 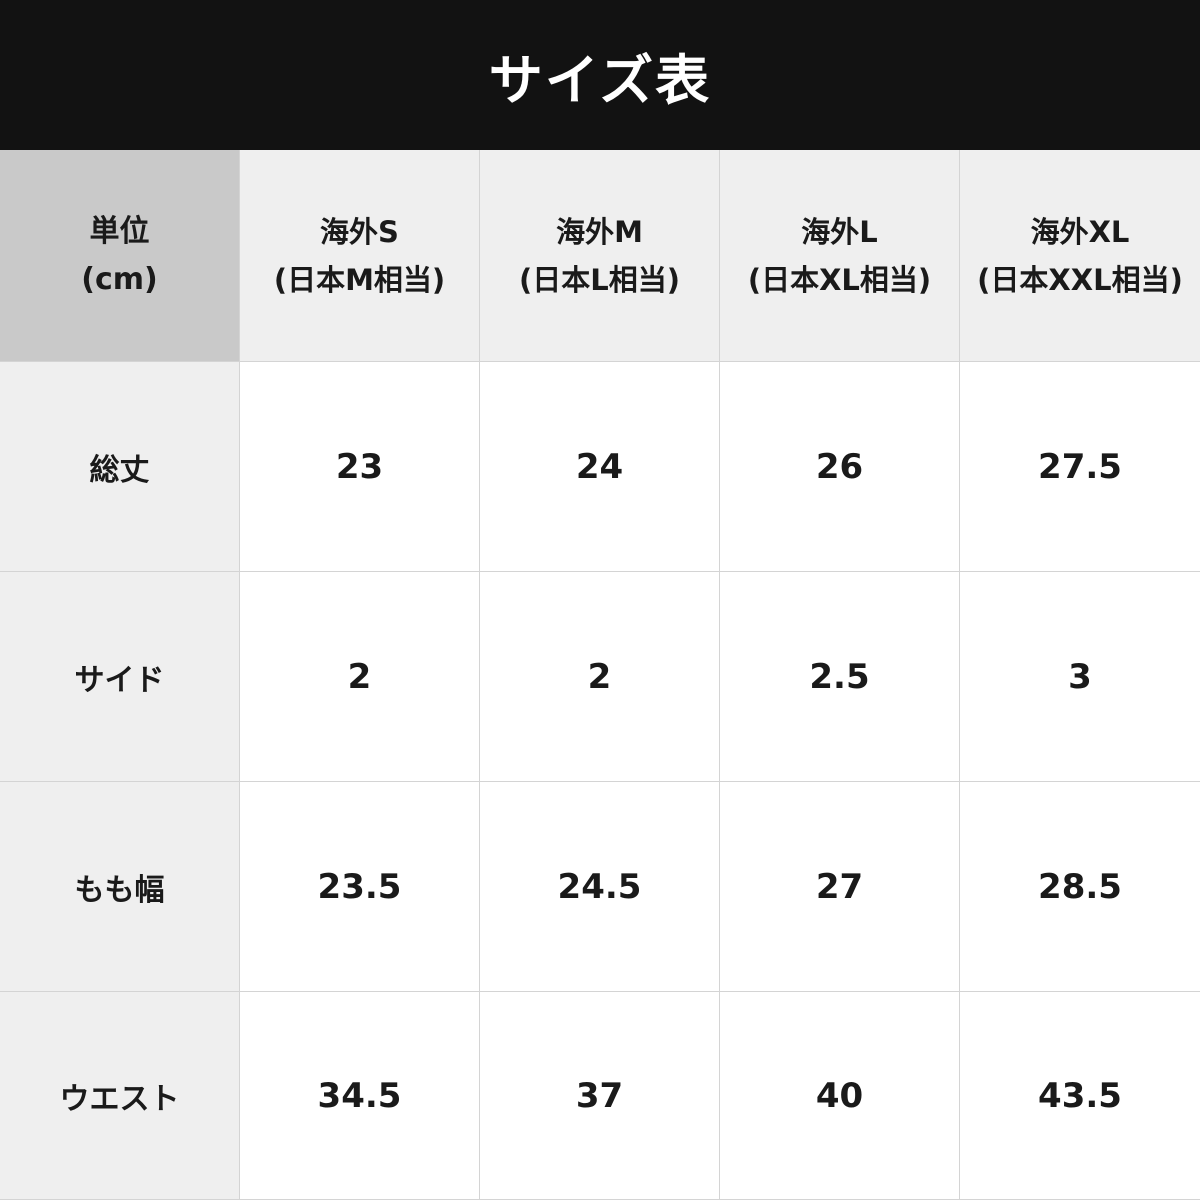 I want to click on table-cell: 23.5, so click(x=360, y=887).